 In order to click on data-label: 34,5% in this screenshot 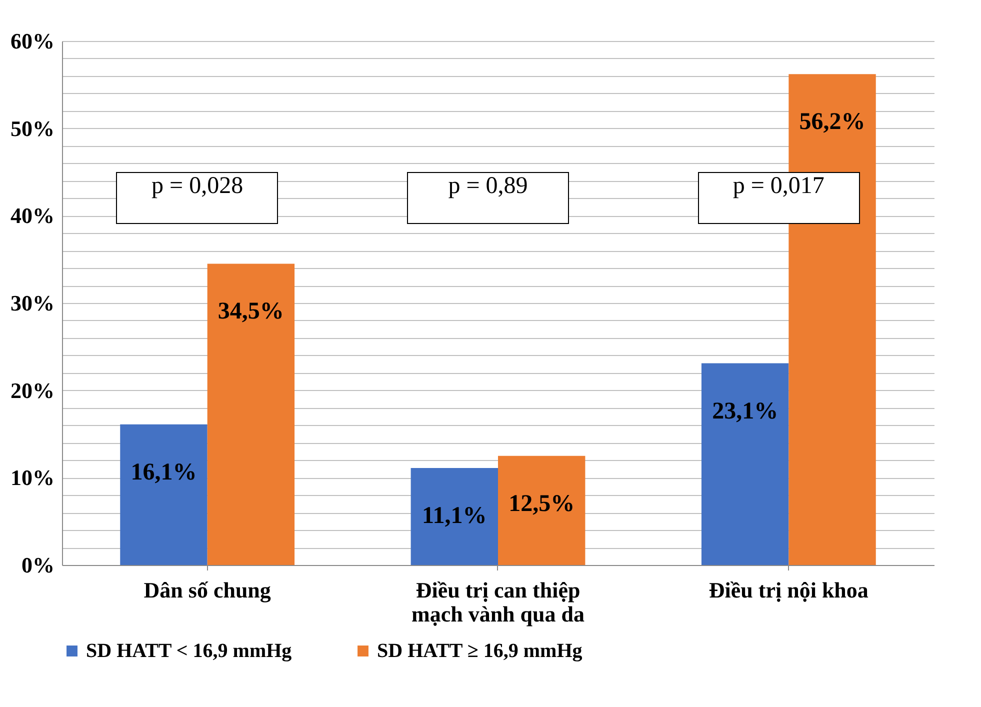, I will do `click(251, 311)`.